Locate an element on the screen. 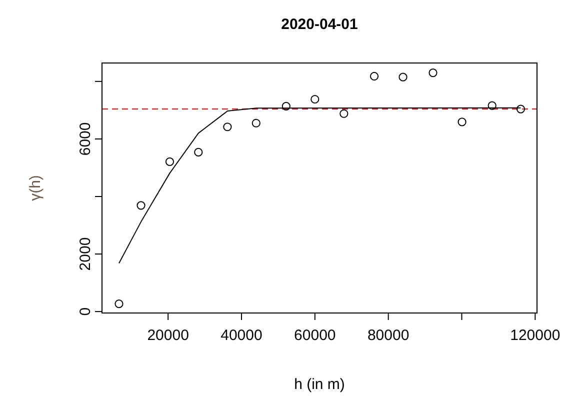  x-tick-label: 40000 is located at coordinates (241, 335).